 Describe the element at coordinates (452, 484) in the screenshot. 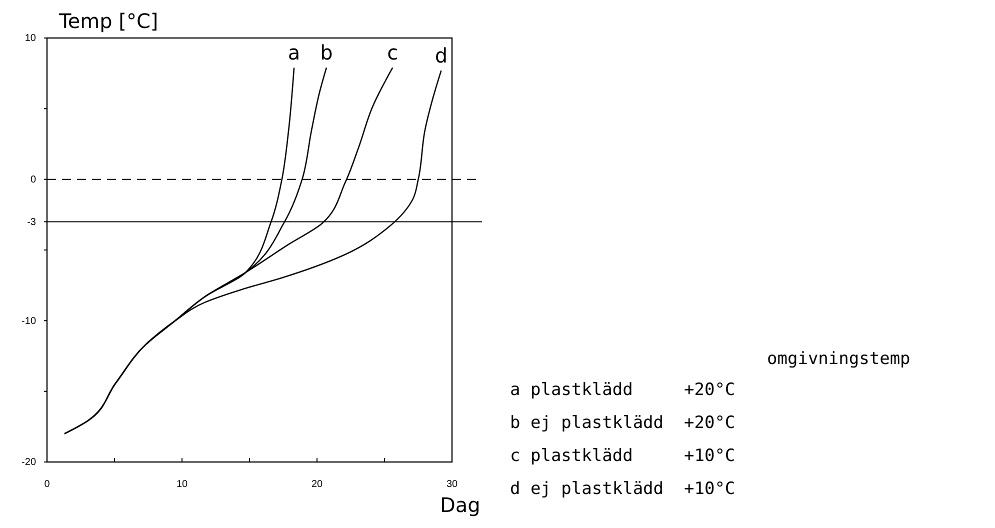

I see `x-tick-label: 30` at that location.